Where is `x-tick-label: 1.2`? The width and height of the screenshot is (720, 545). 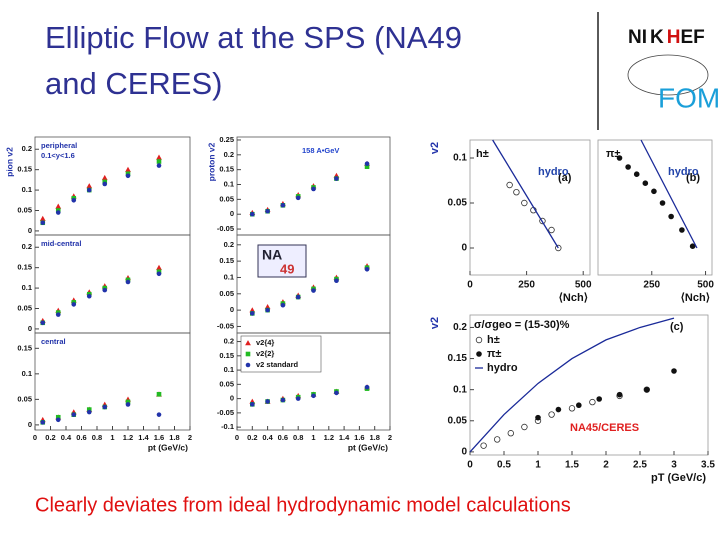
x-tick-label: 1.2 is located at coordinates (128, 437).